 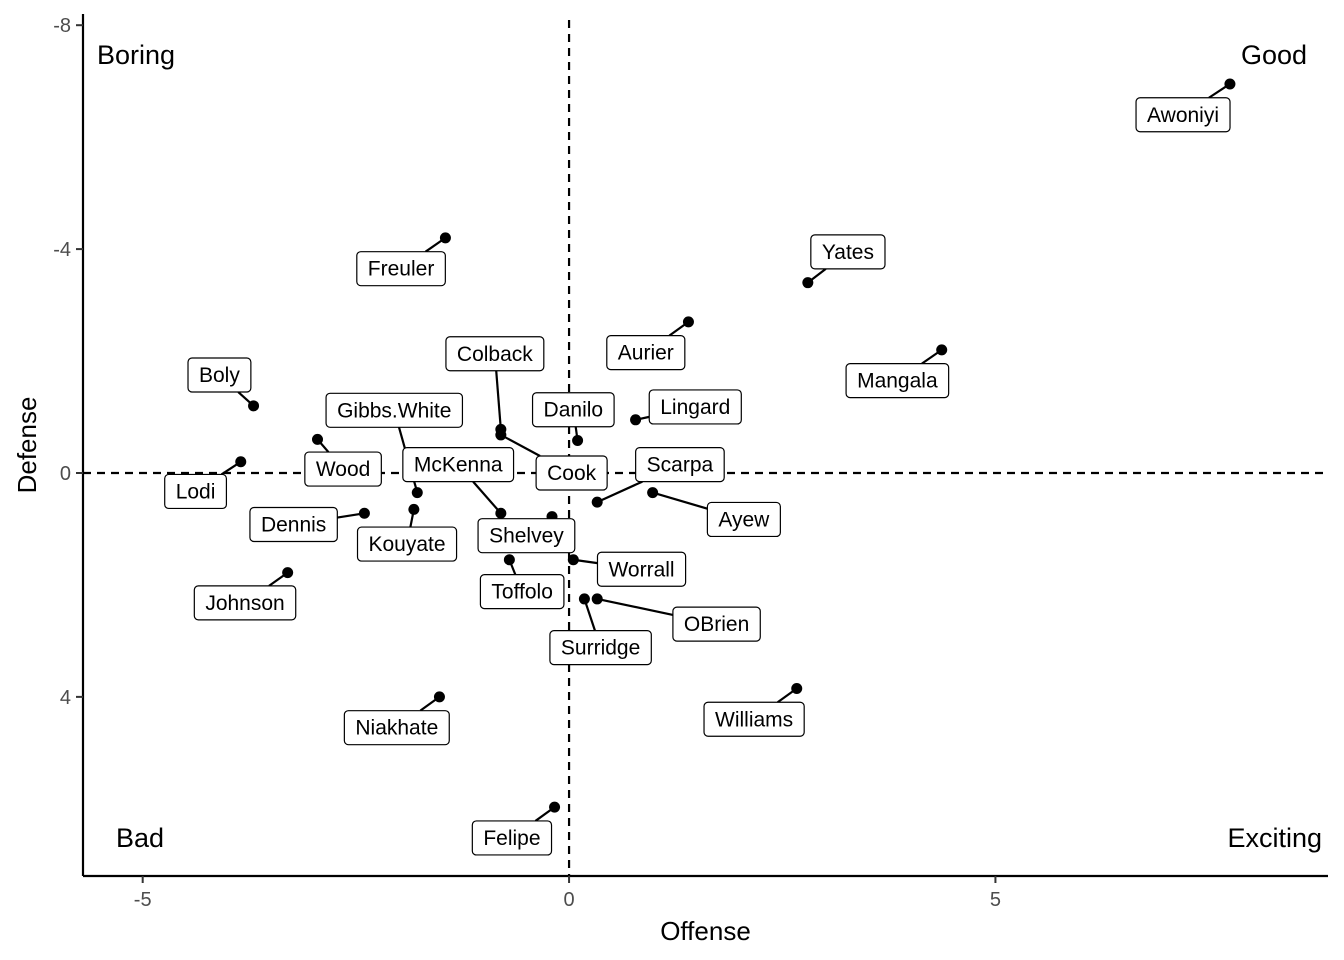 I want to click on quadrant-label-bottom-left: Bad, so click(x=140, y=838).